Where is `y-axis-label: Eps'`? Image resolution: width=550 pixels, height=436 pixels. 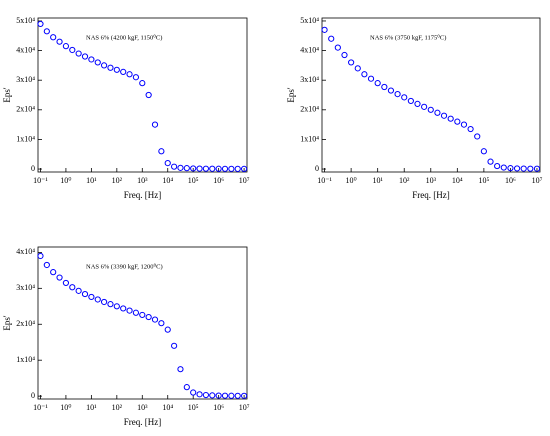 y-axis-label: Eps' is located at coordinates (7, 95).